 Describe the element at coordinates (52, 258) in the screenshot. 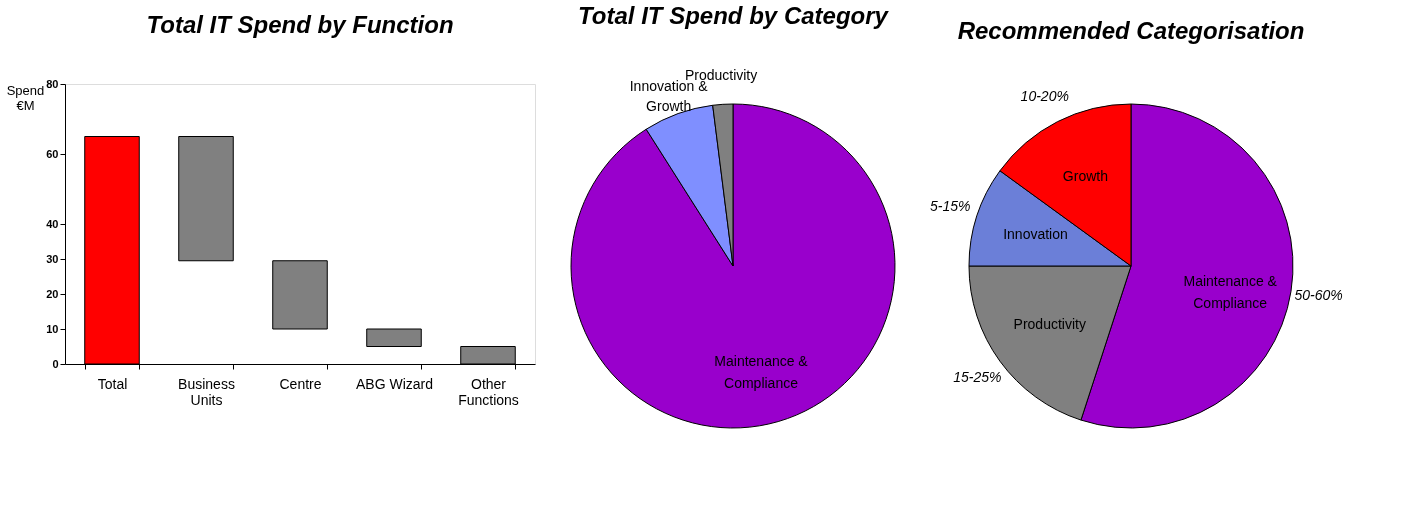

I see `y-tick-label: 30` at that location.